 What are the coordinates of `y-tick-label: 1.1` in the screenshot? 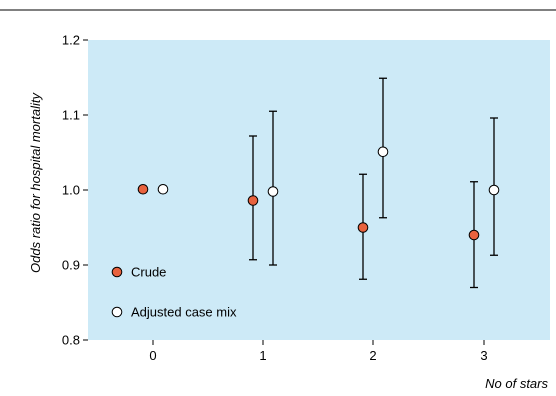 It's located at (71, 115).